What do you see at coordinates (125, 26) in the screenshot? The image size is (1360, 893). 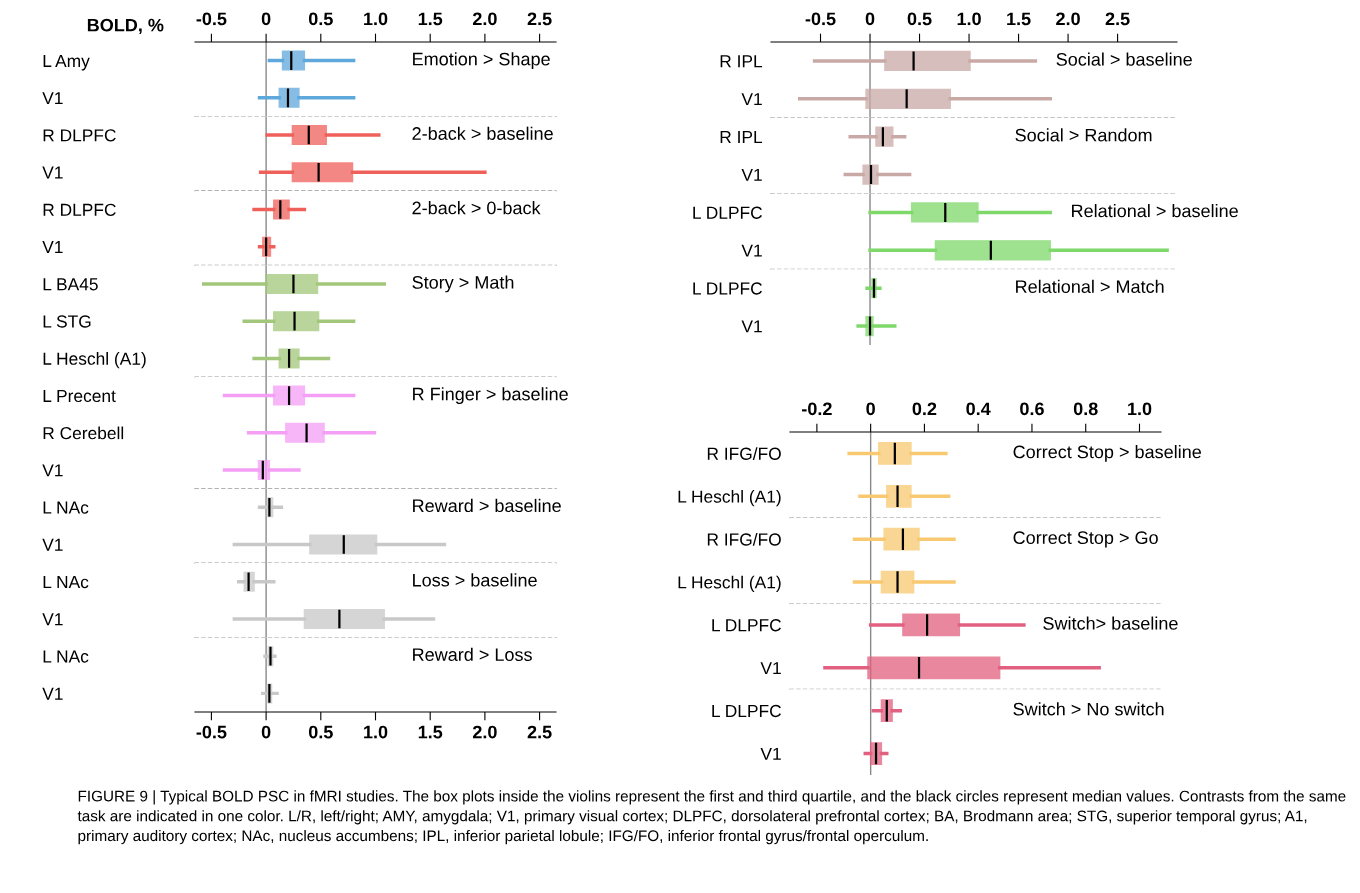 I see `x-axis-title: BOLD, %` at bounding box center [125, 26].